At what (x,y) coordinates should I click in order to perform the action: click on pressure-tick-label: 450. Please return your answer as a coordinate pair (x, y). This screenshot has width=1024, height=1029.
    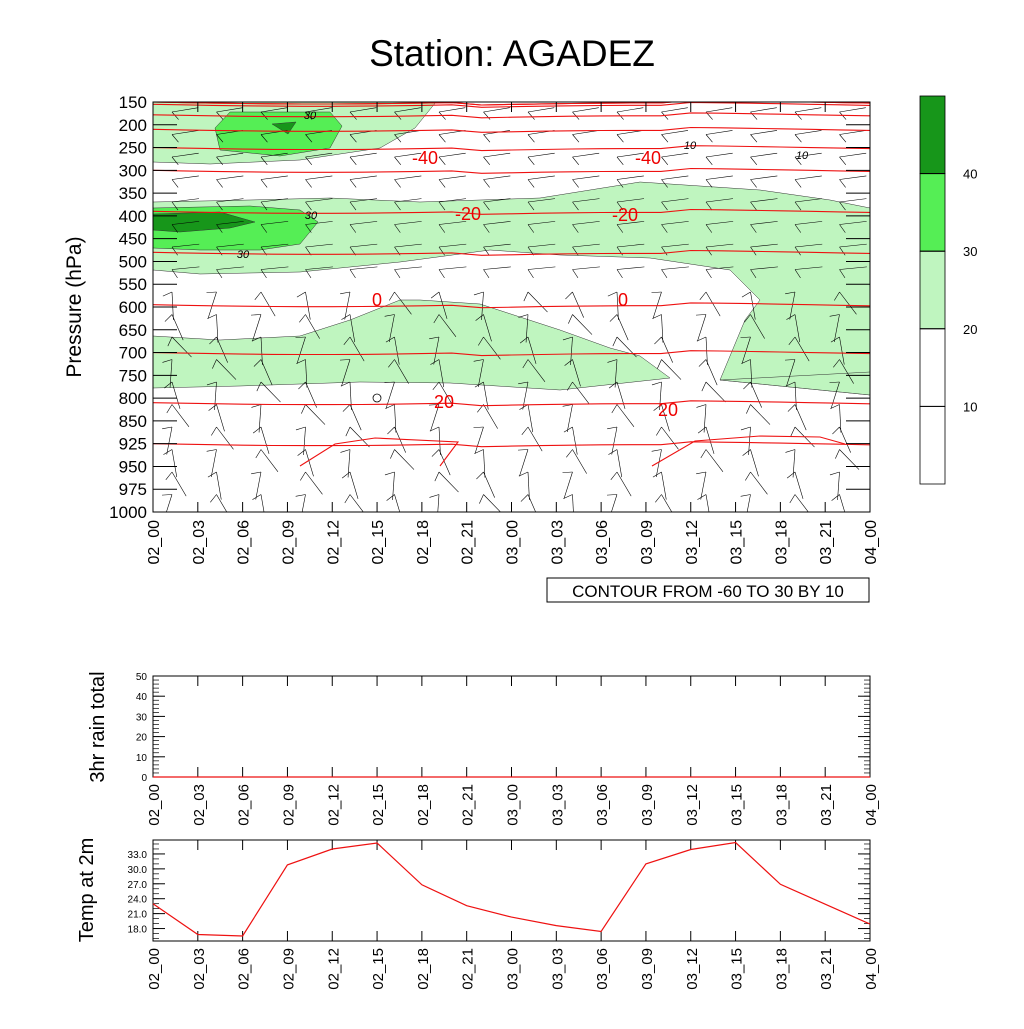
    Looking at the image, I should click on (133, 239).